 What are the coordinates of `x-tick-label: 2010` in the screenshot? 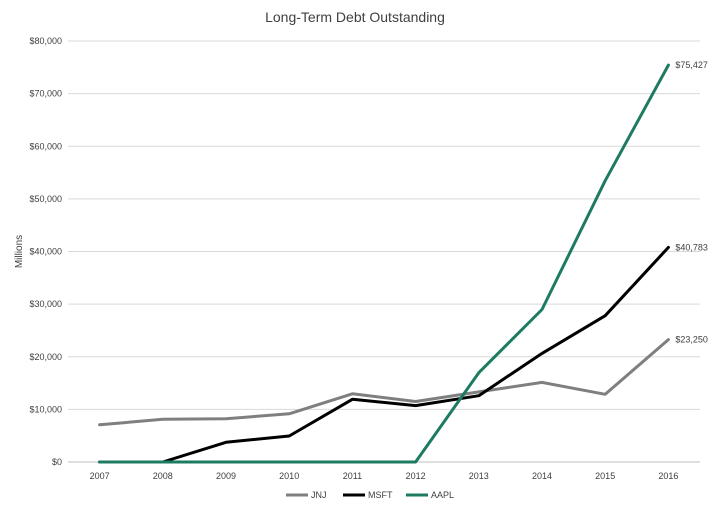 It's located at (289, 476).